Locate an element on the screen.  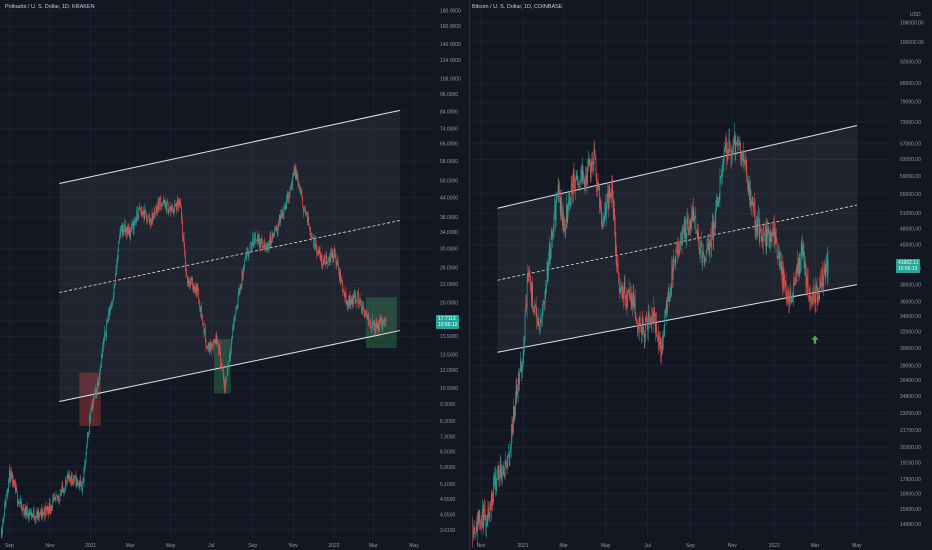
dot-y-tick-label: 66.0000 is located at coordinates (449, 145).